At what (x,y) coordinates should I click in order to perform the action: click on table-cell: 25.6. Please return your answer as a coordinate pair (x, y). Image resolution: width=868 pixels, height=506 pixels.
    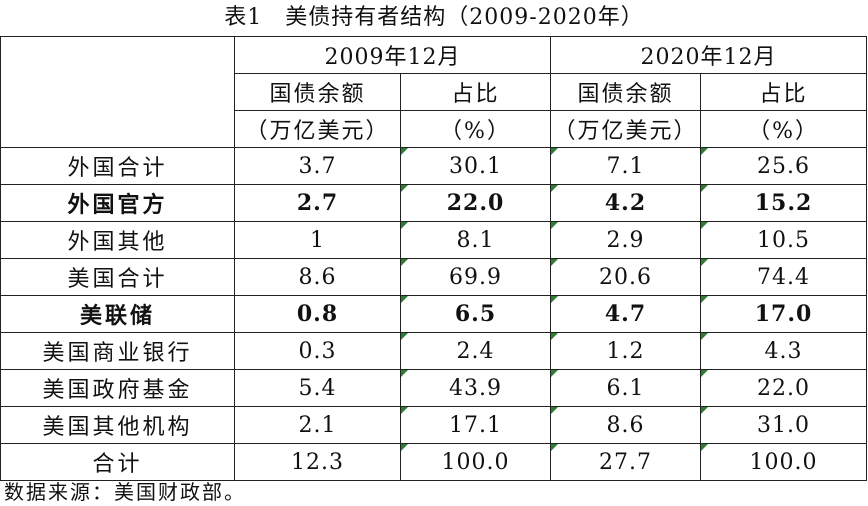
    Looking at the image, I should click on (784, 166).